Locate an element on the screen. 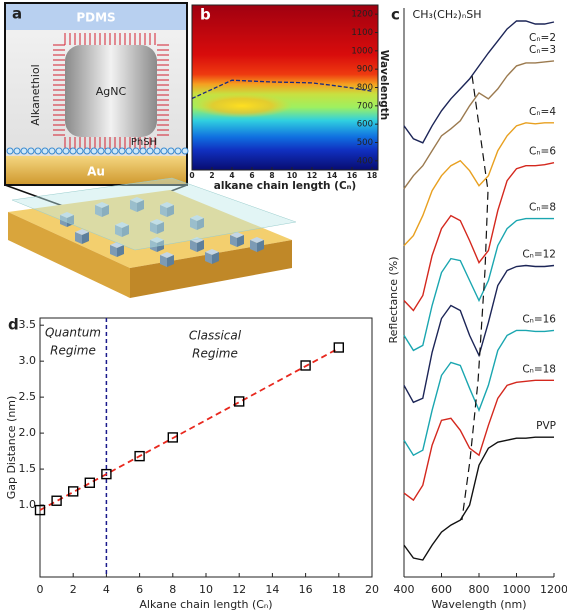 The height and width of the screenshot is (612, 567). chart-title: CH₃(CH₂)ₙSH is located at coordinates (447, 14).